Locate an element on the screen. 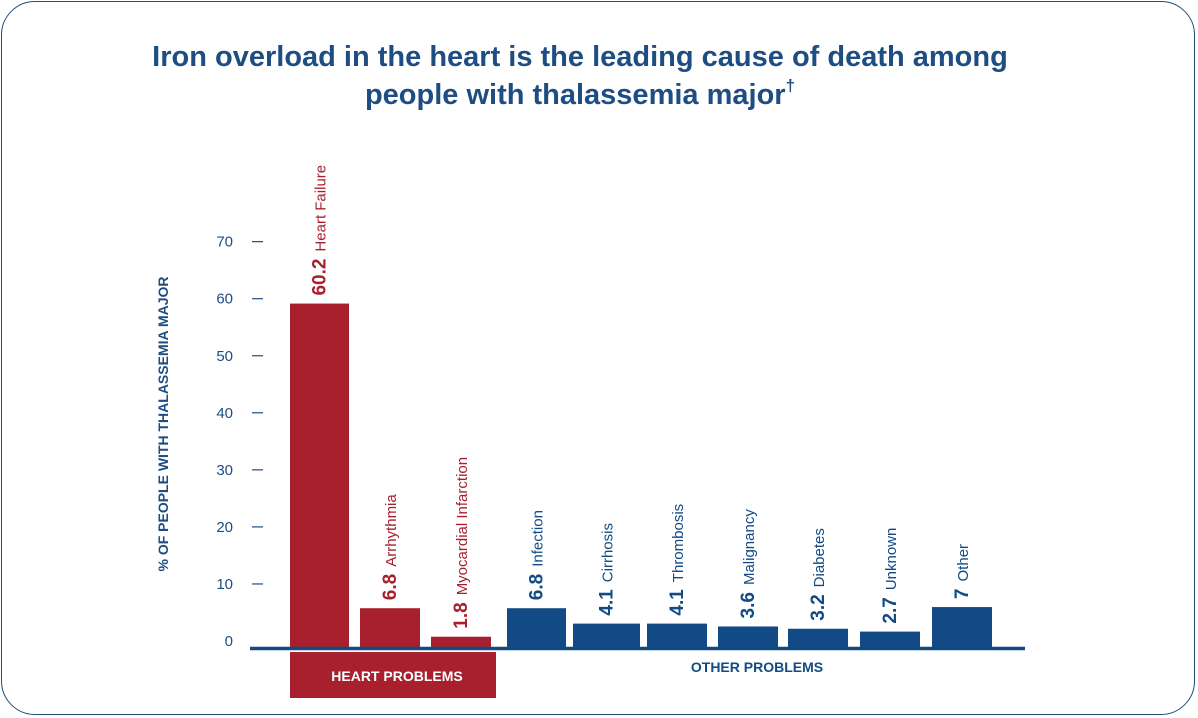  chart-title-line-2: people with thalassemia major† is located at coordinates (580, 95).